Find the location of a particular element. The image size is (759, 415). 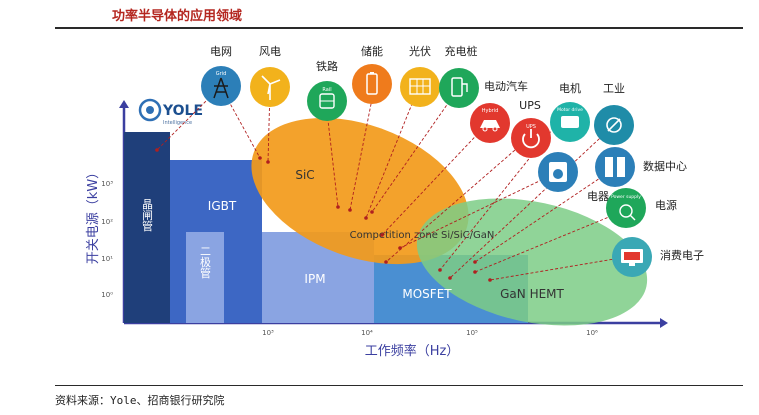

app-industry: 工业 is located at coordinates (614, 113).